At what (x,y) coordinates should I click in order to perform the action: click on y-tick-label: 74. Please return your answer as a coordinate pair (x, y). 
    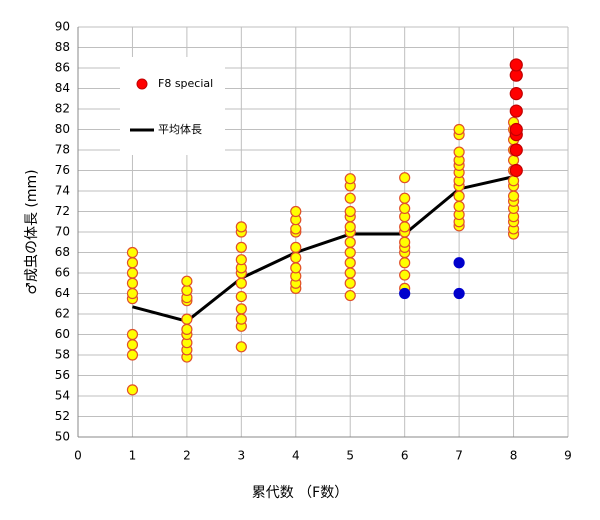
    Looking at the image, I should click on (62, 191).